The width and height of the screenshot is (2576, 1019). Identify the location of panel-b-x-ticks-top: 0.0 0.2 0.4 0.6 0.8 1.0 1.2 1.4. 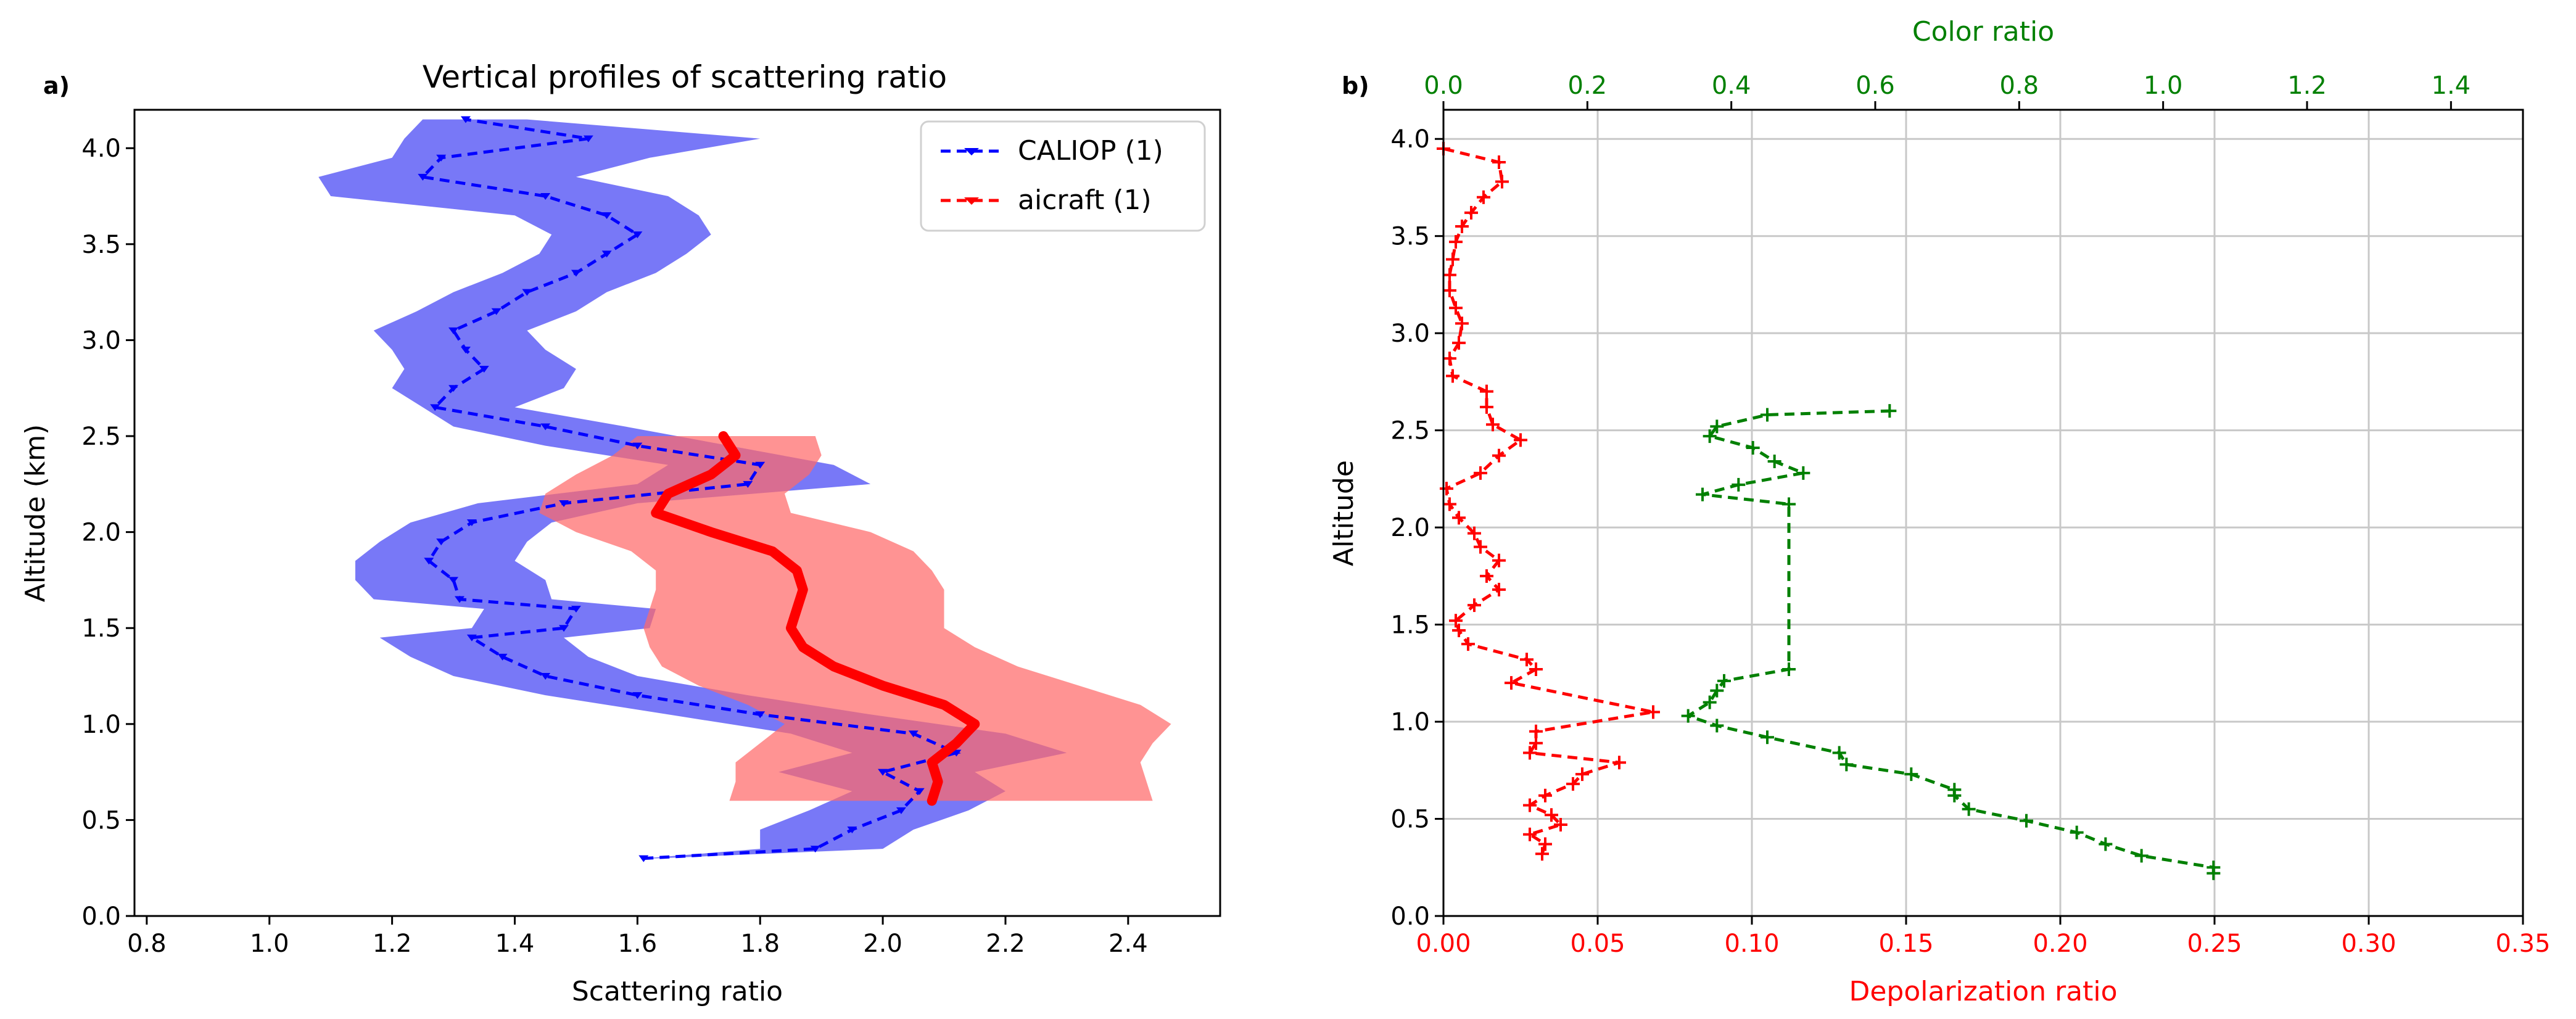
(1947, 91).